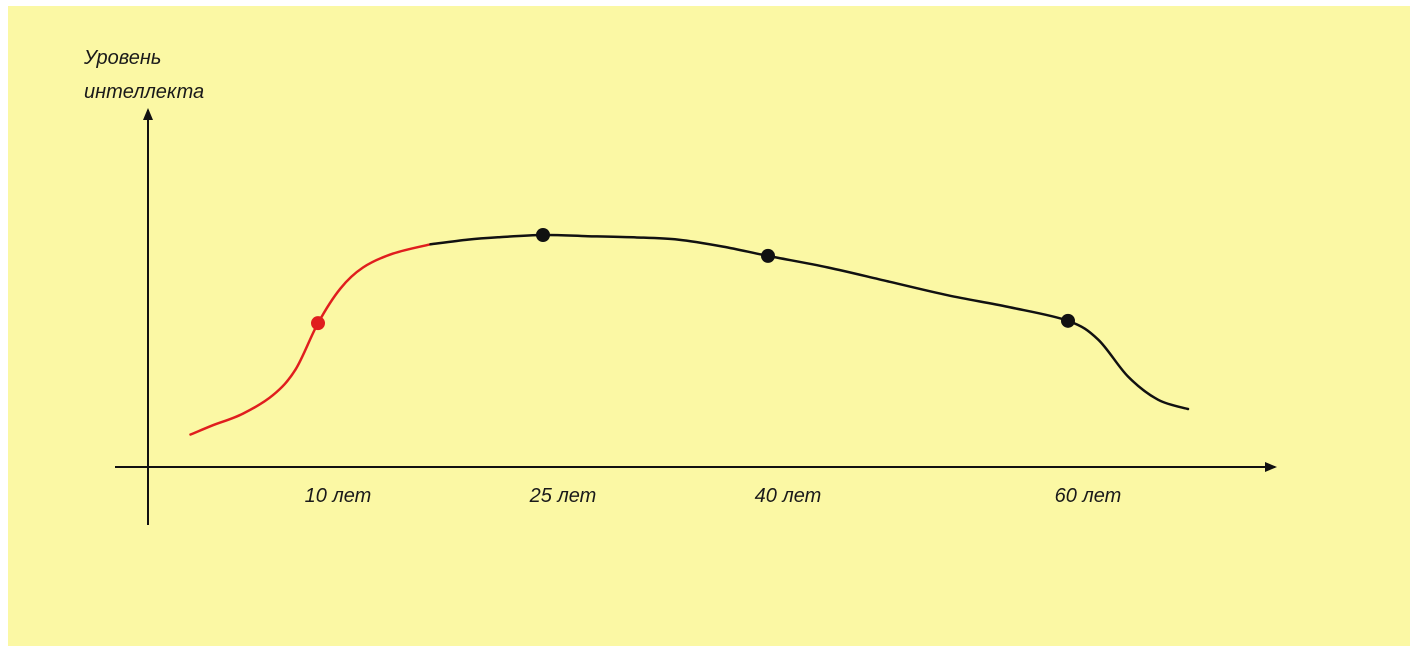  Describe the element at coordinates (338, 496) in the screenshot. I see `x-tick-label-10: 10 лет` at that location.